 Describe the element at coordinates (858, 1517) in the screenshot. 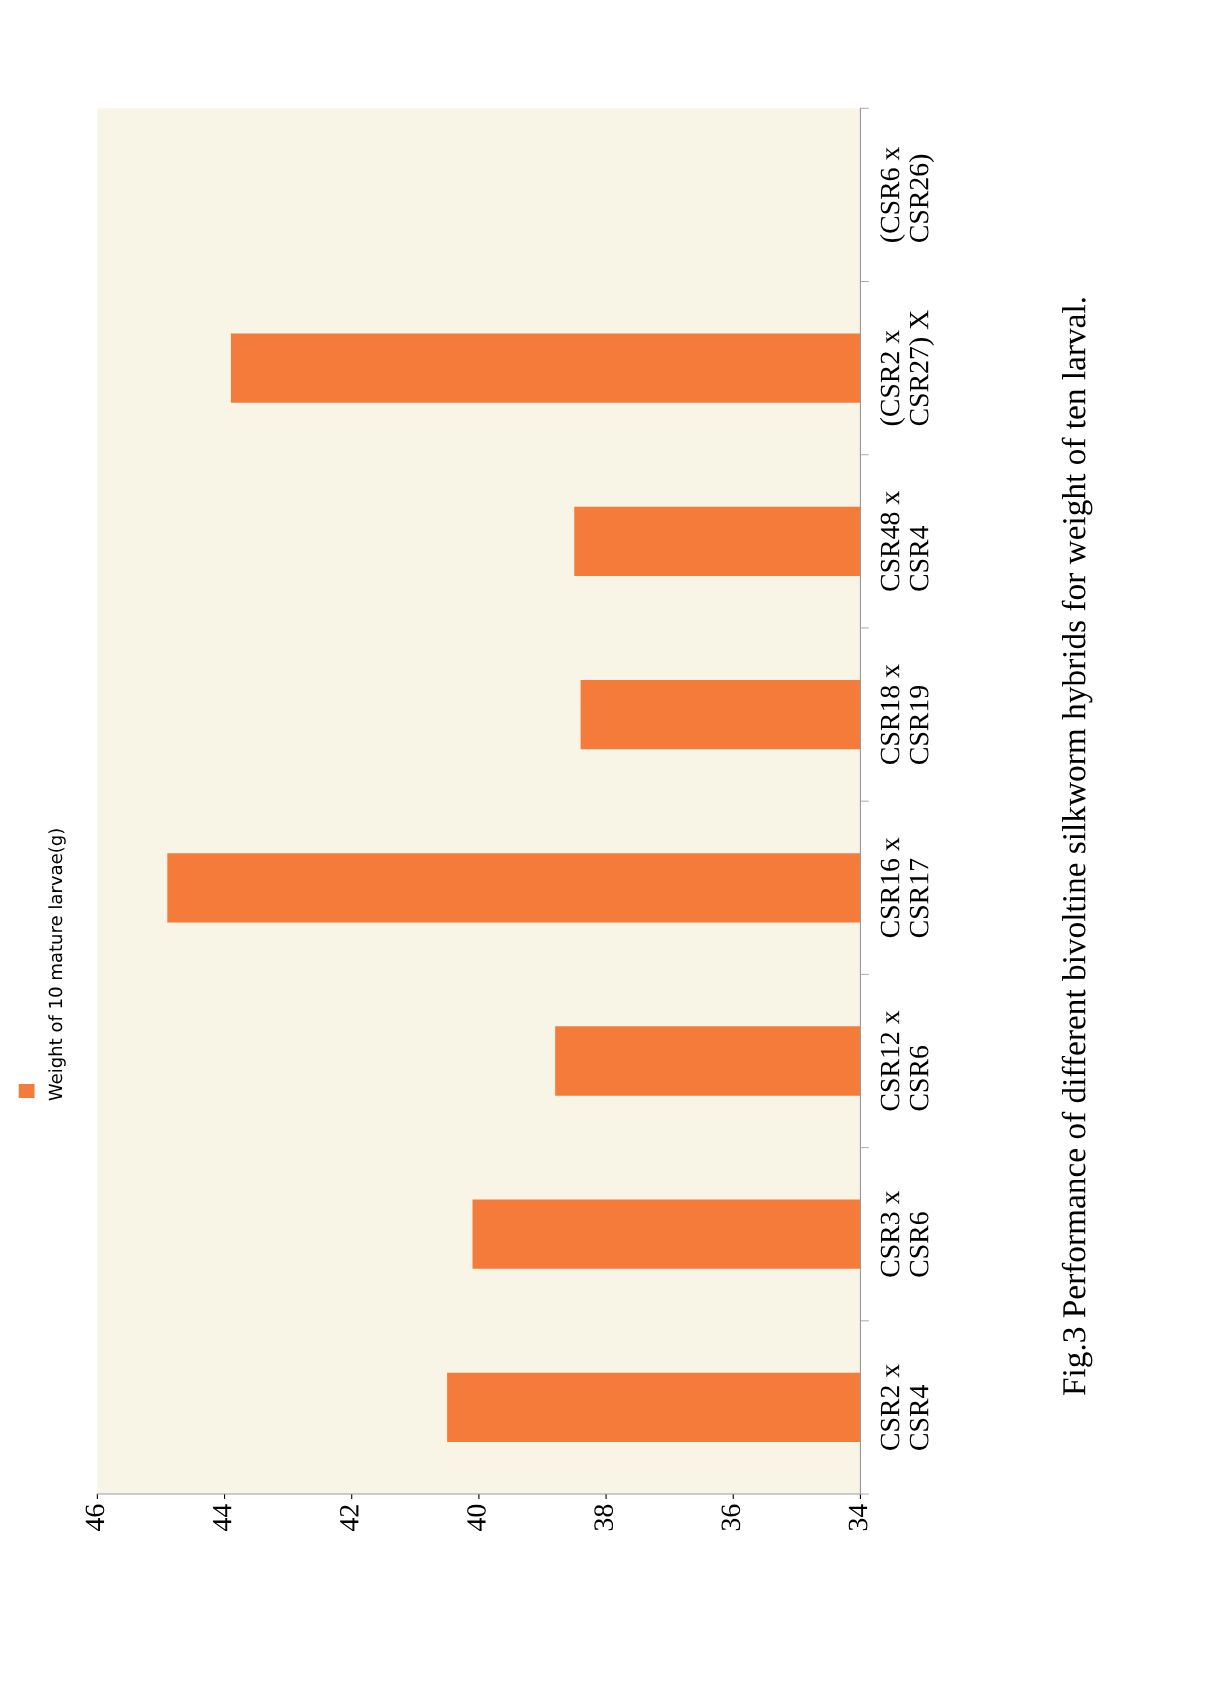

I see `x-tick-label: 34` at that location.